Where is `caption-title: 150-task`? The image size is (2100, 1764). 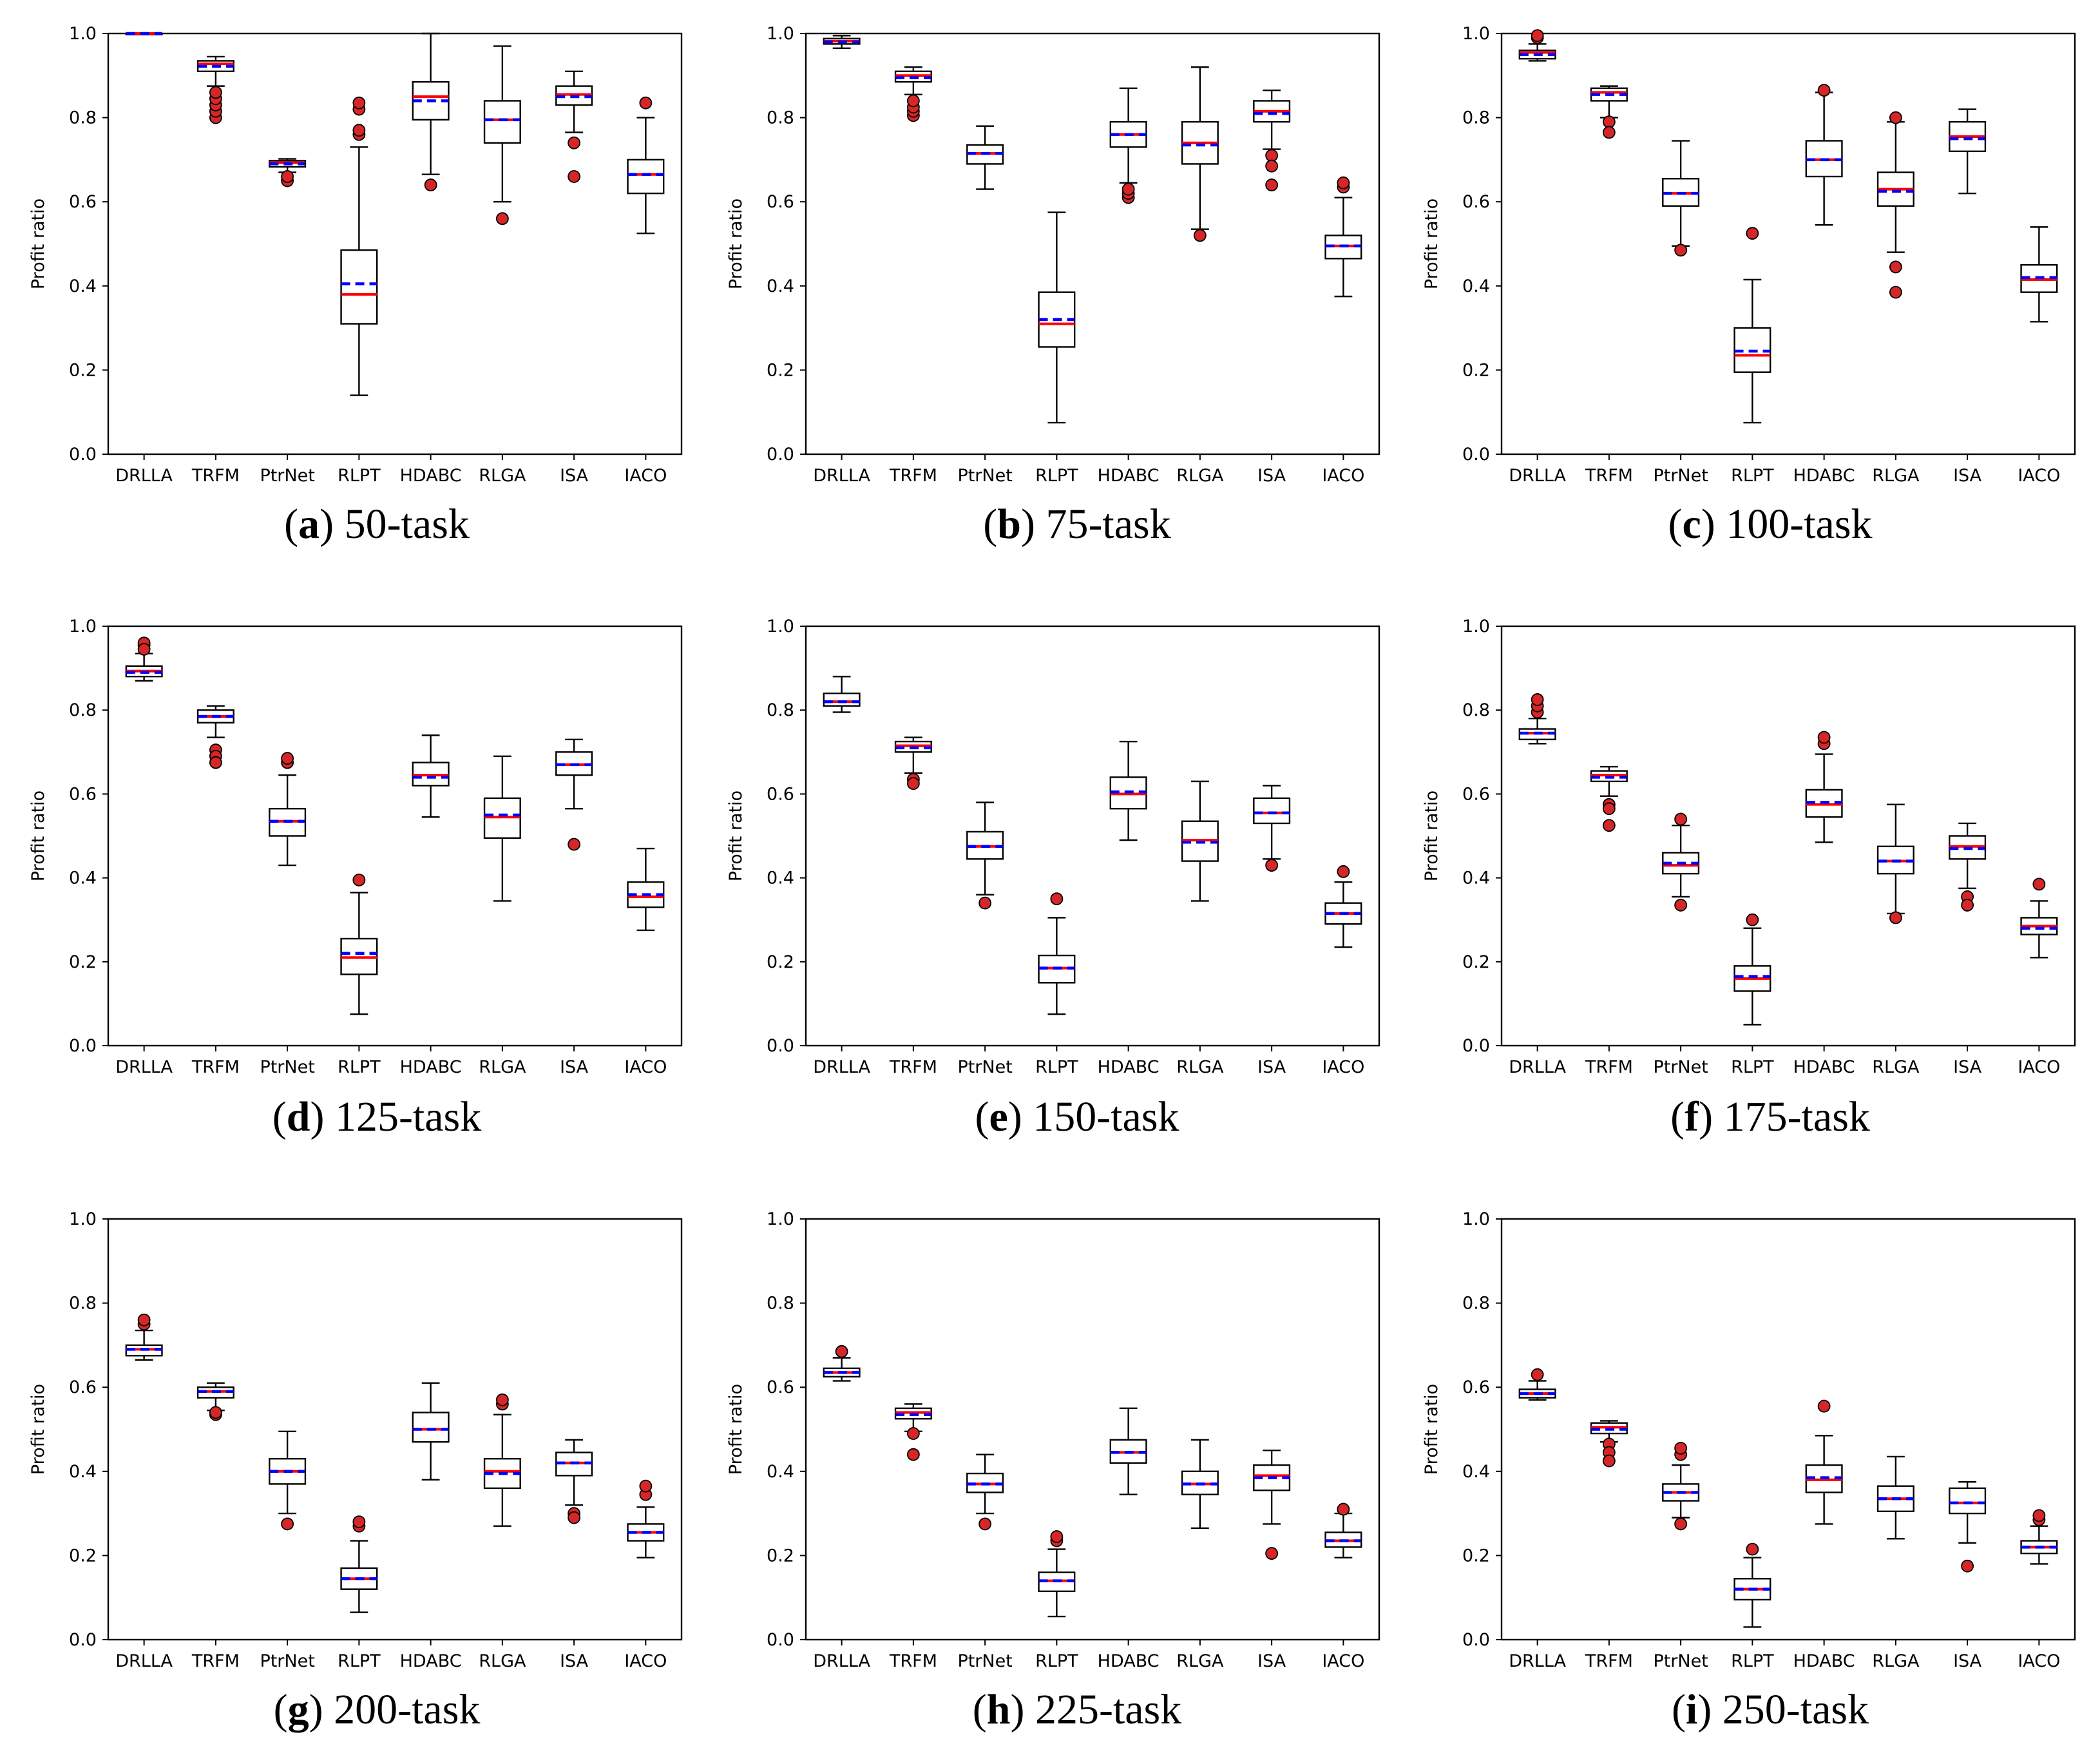 caption-title: 150-task is located at coordinates (1106, 1116).